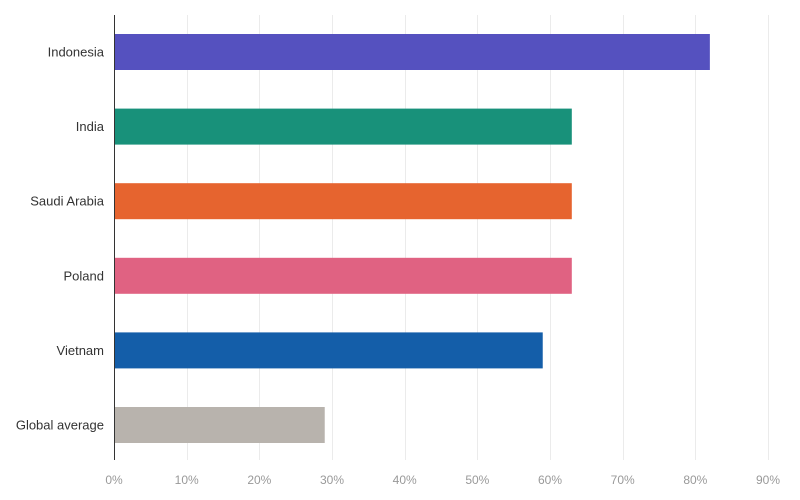 The image size is (800, 500). I want to click on category-label: Poland, so click(84, 275).